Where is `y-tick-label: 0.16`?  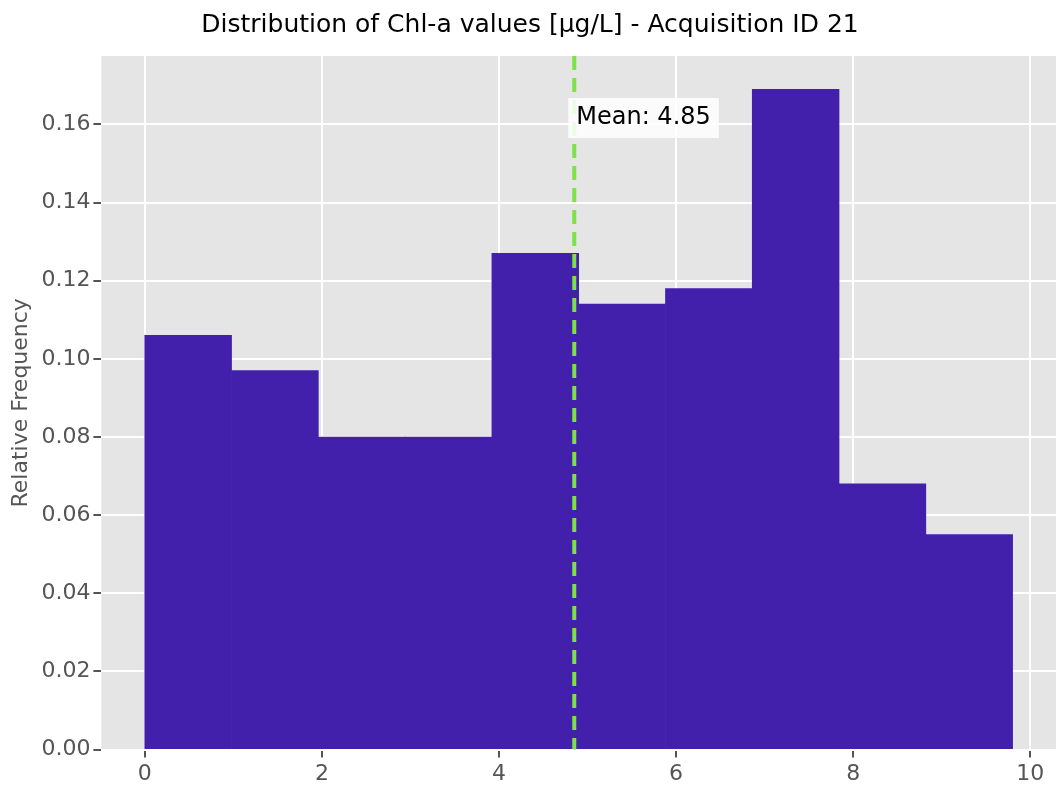 y-tick-label: 0.16 is located at coordinates (66, 123).